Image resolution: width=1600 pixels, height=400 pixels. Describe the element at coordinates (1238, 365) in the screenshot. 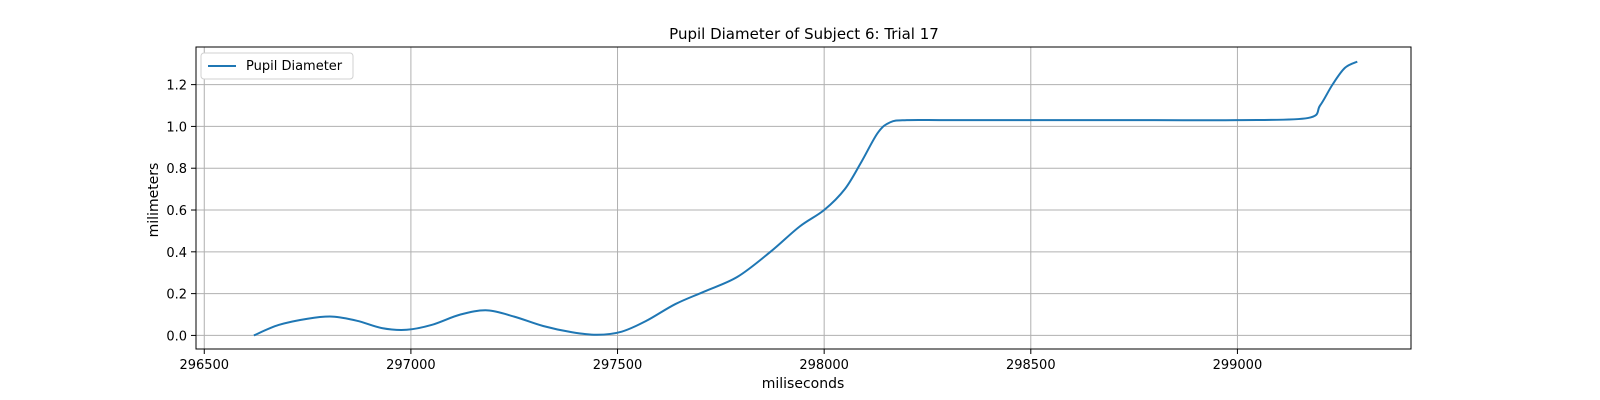

I see `x-tick-label: 299000` at that location.